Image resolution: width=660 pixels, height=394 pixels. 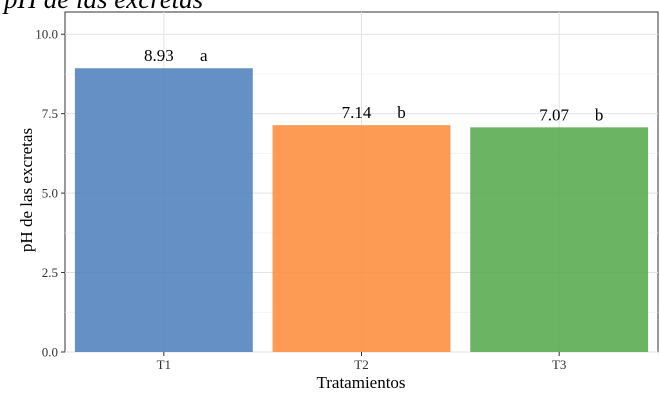 What do you see at coordinates (50, 113) in the screenshot?
I see `y-tick-label: 7.5` at bounding box center [50, 113].